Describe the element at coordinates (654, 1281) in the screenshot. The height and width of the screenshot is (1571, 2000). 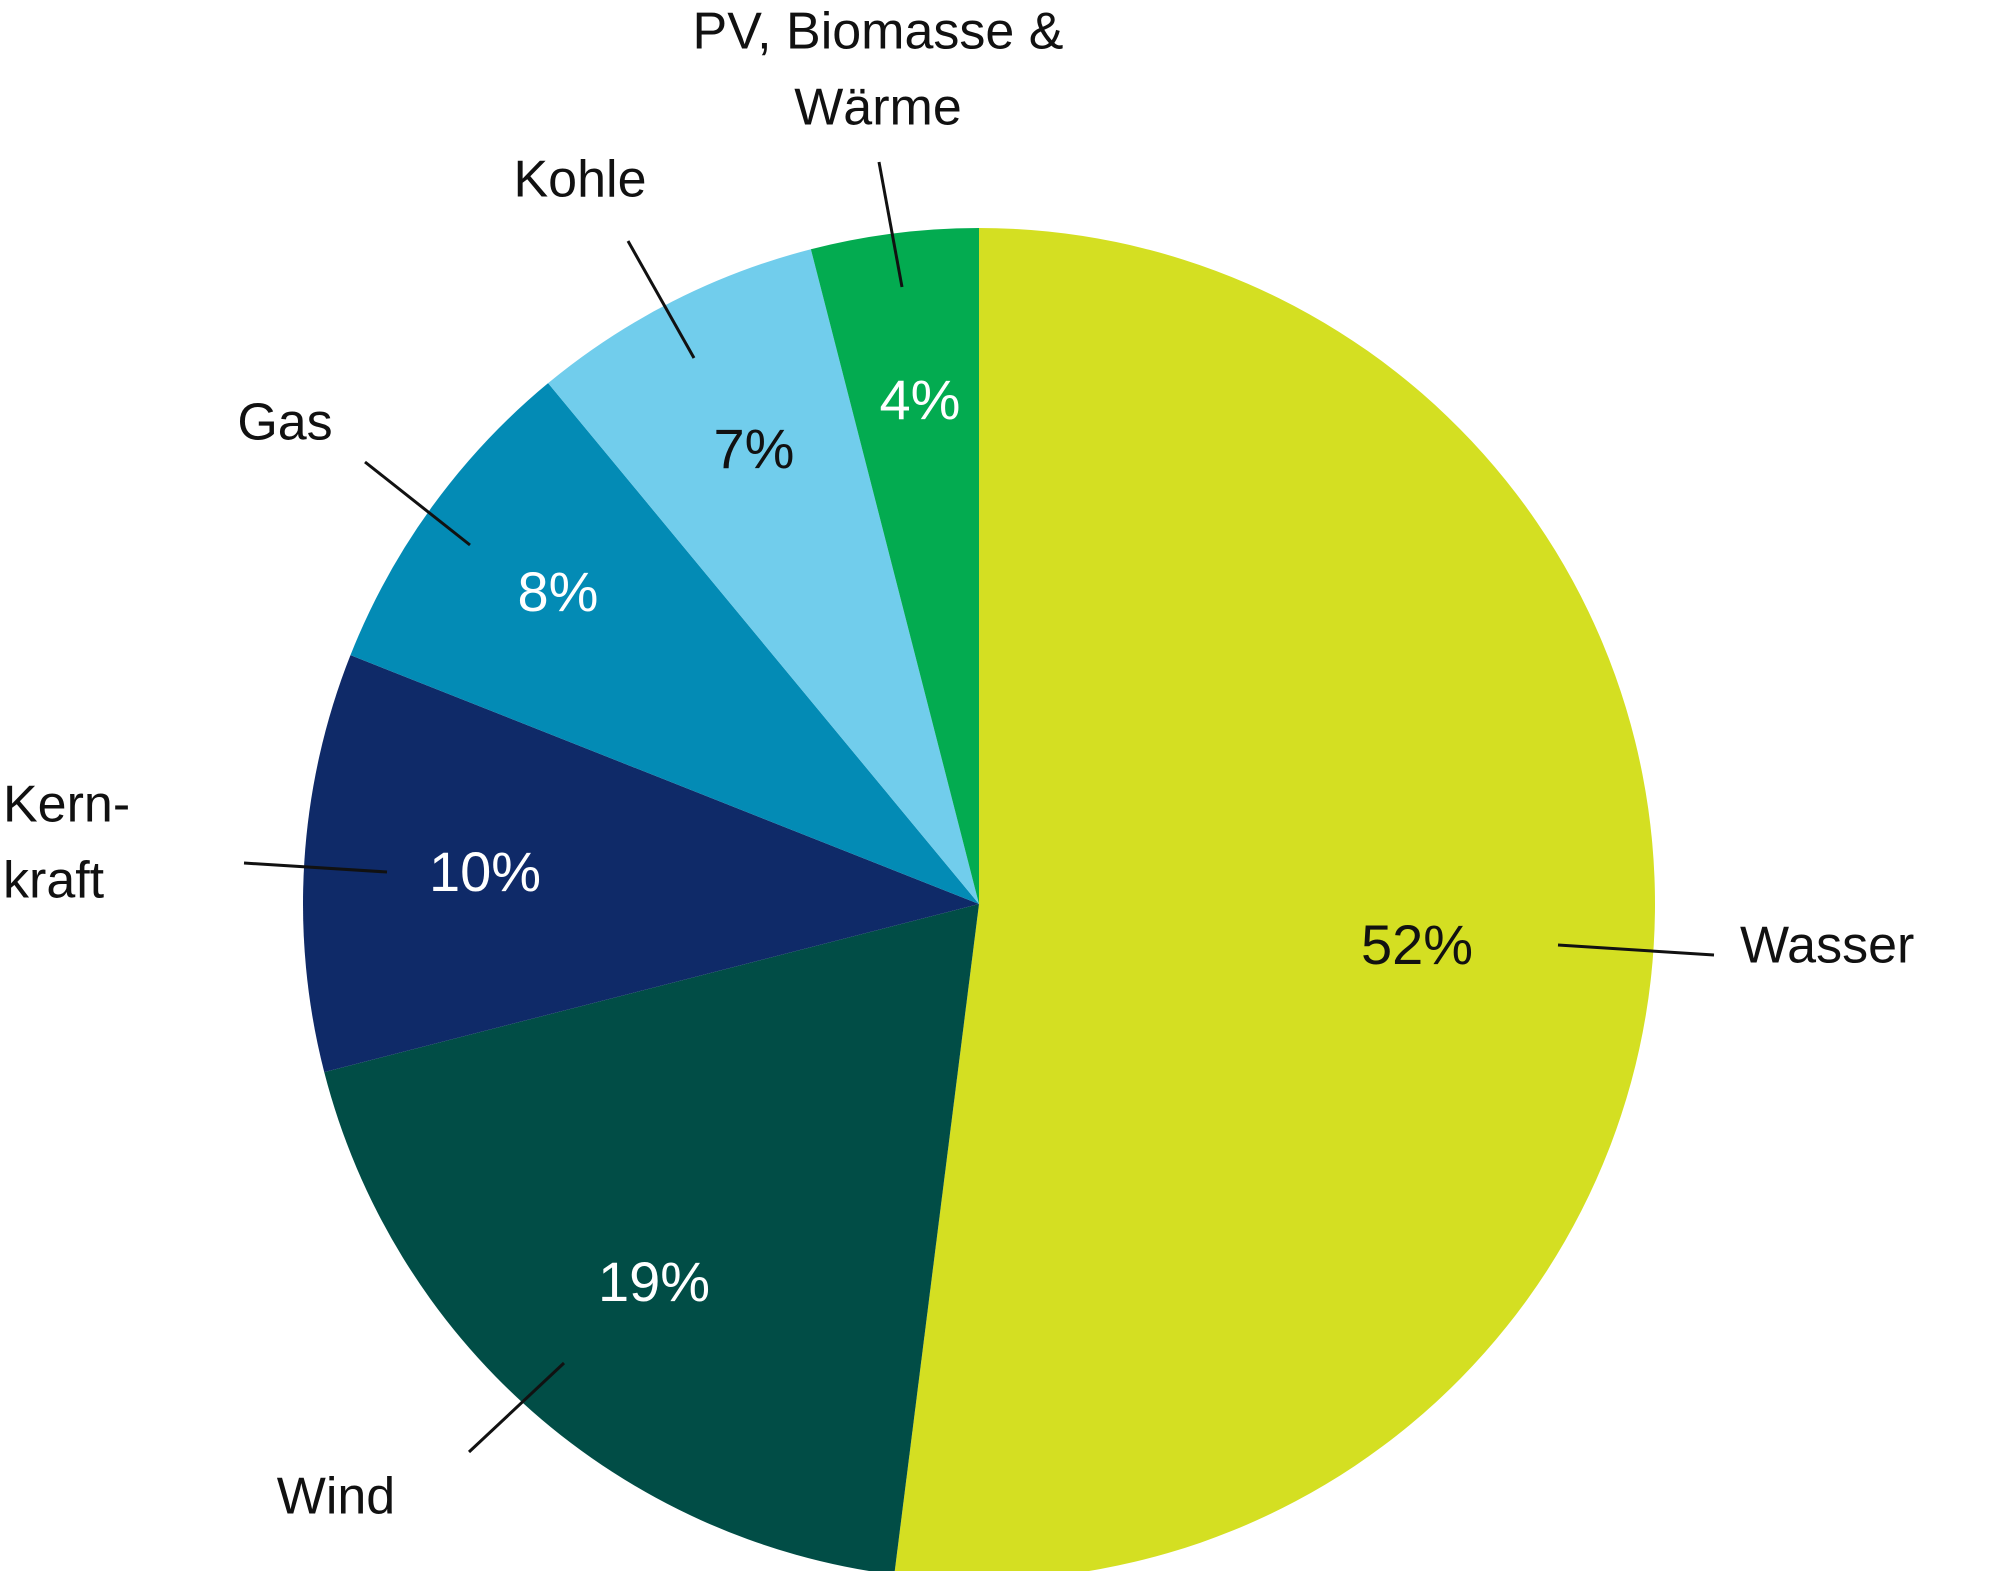
I see `value-label: 19%` at that location.